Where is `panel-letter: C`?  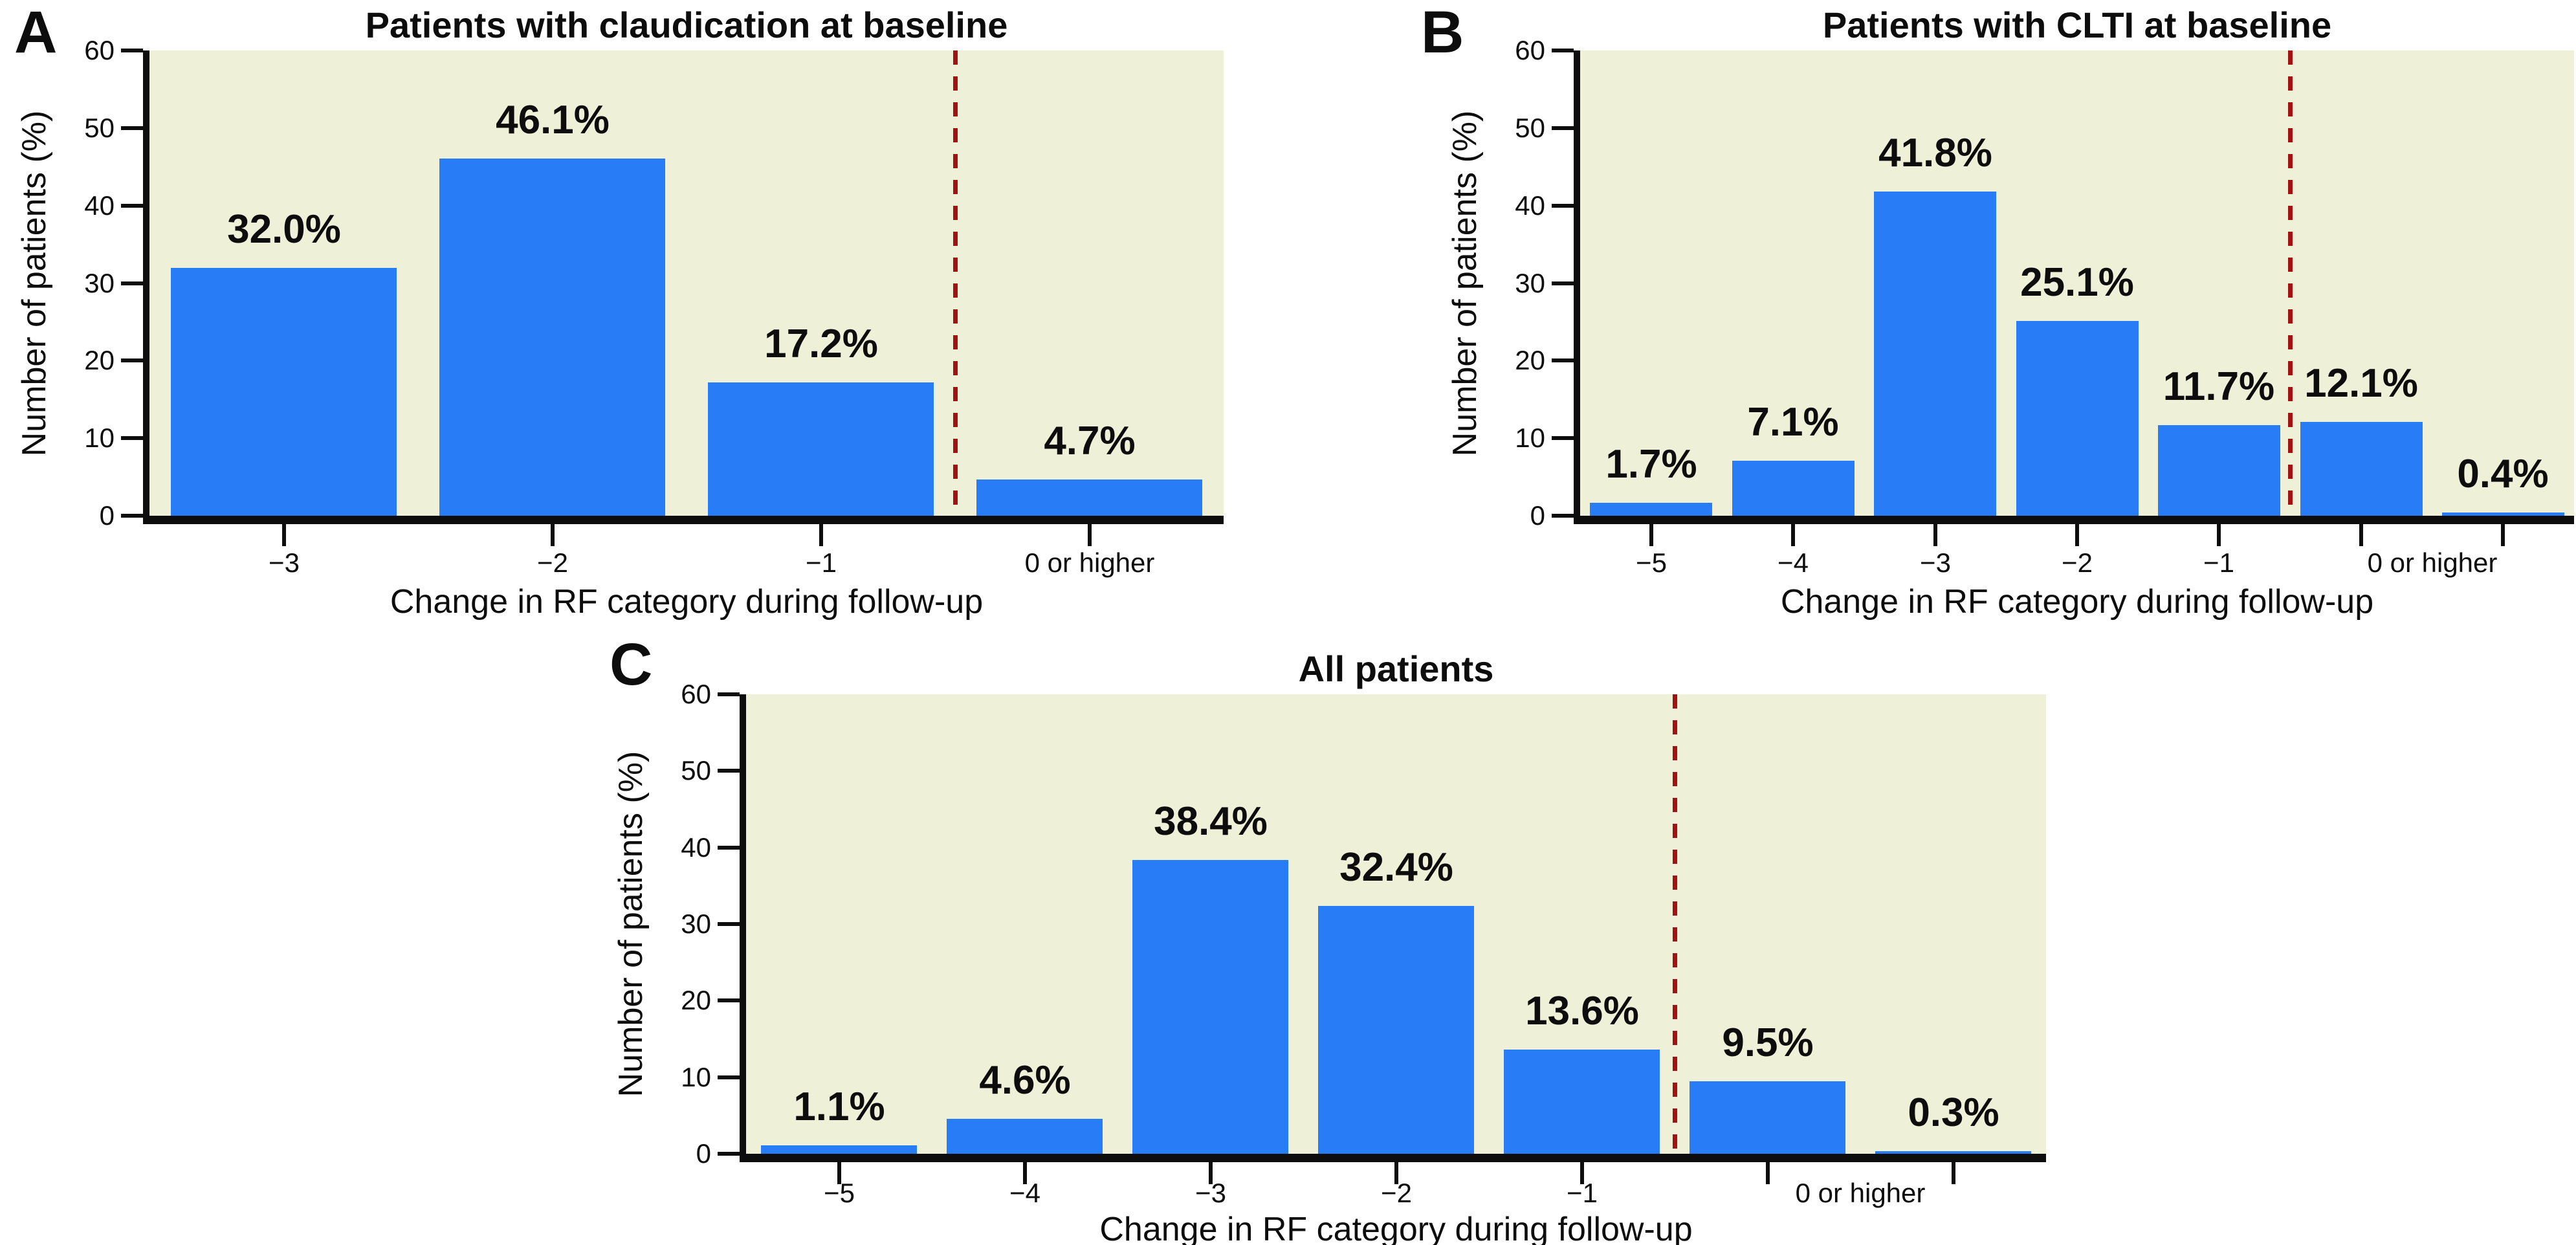
panel-letter: C is located at coordinates (631, 665).